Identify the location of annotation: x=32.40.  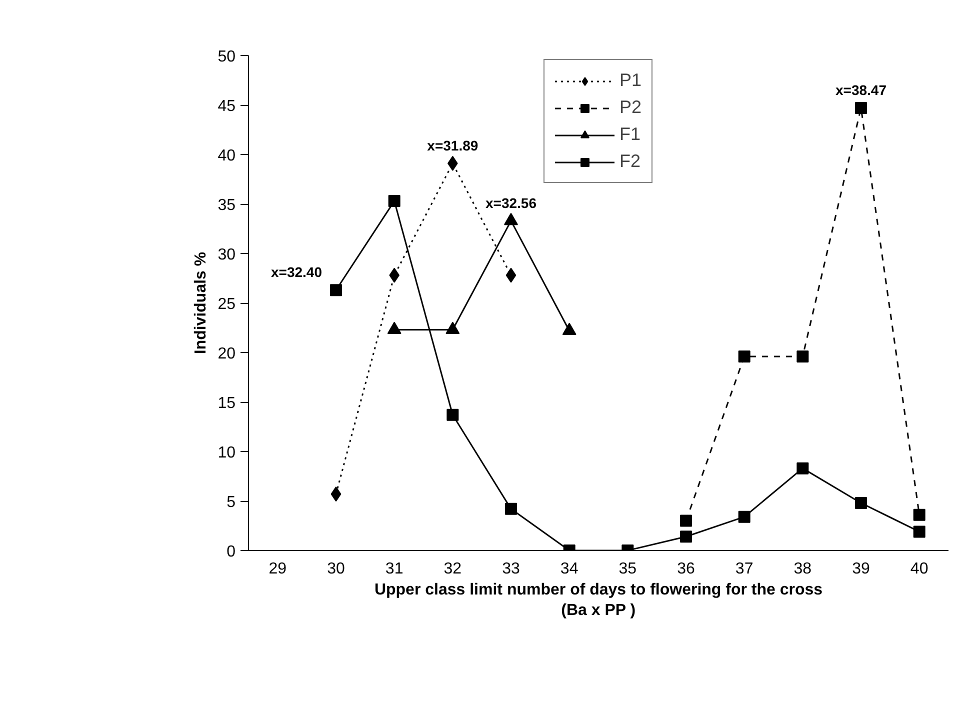
(296, 272).